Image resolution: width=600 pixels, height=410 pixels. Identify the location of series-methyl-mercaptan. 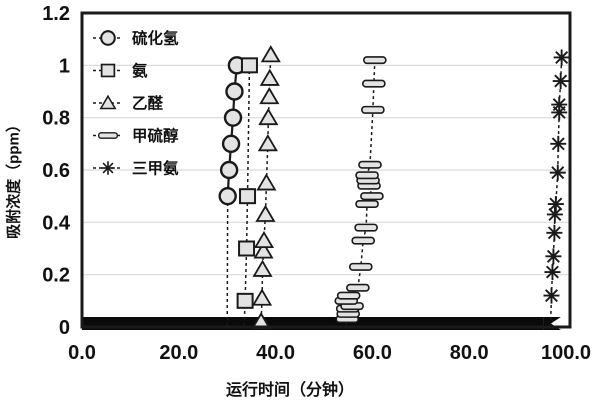
(360, 191).